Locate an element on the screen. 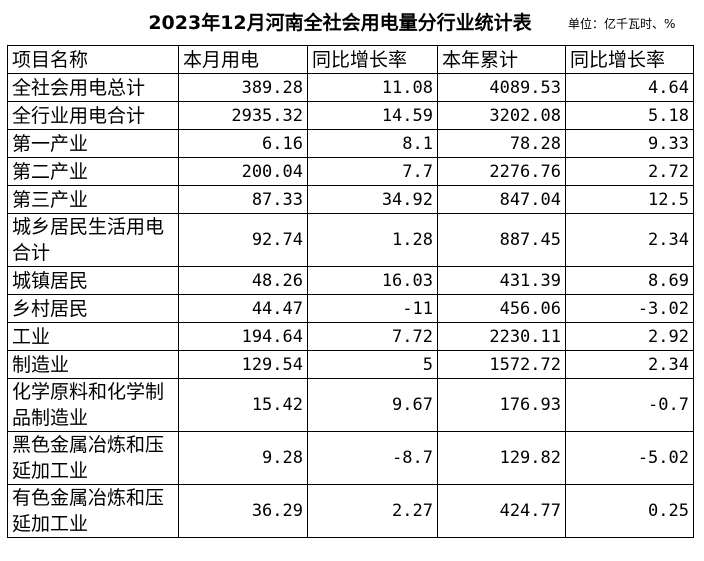  table-row: 全行业用电合计 2935.32 14.59 3202.08 5.18 is located at coordinates (350, 115).